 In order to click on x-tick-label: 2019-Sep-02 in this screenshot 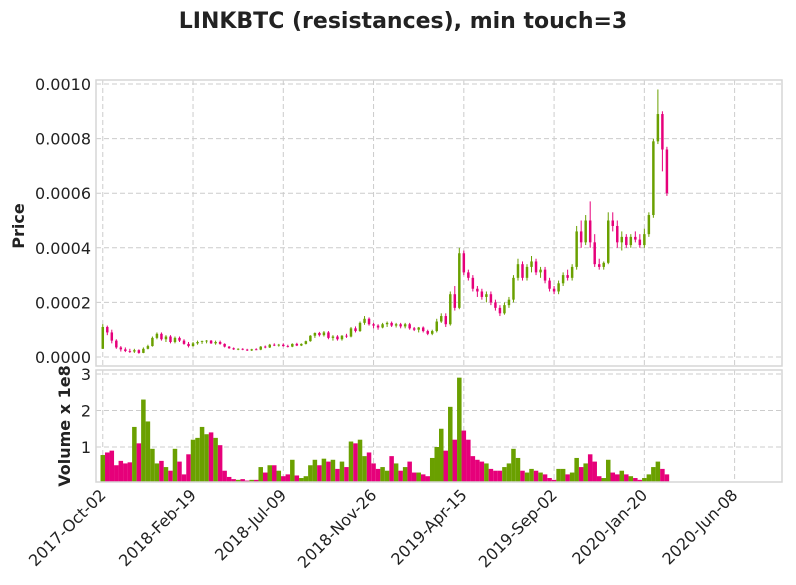, I will do `click(518, 528)`.